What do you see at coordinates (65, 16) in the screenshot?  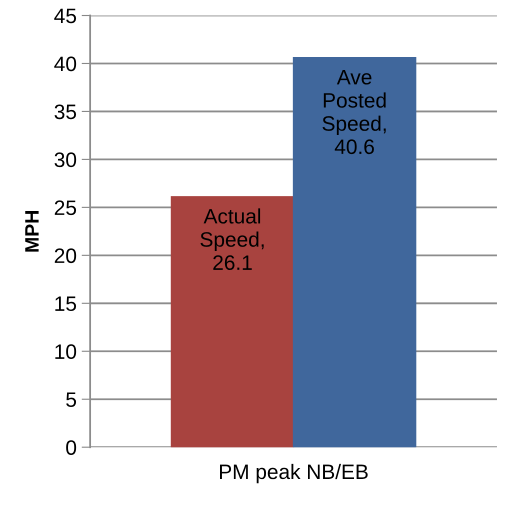 I see `y-tick-label: 45` at bounding box center [65, 16].